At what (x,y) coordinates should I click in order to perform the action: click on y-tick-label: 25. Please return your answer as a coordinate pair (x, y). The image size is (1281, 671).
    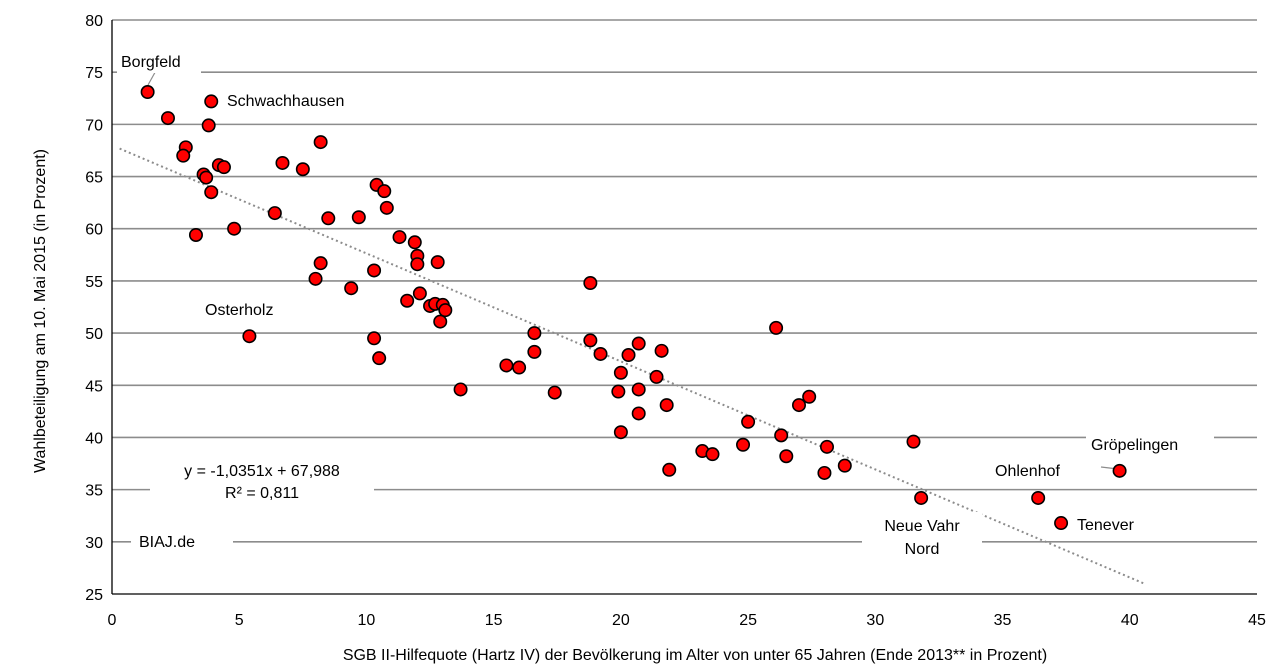
    Looking at the image, I should click on (94, 595).